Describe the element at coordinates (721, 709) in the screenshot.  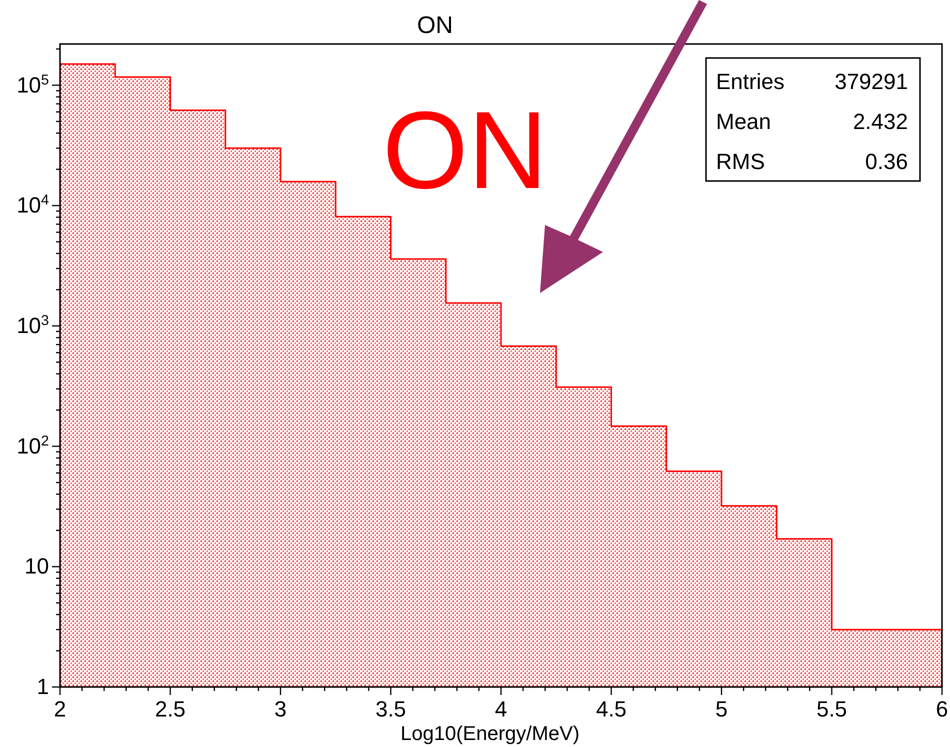
I see `x-tick-label: 5` at that location.